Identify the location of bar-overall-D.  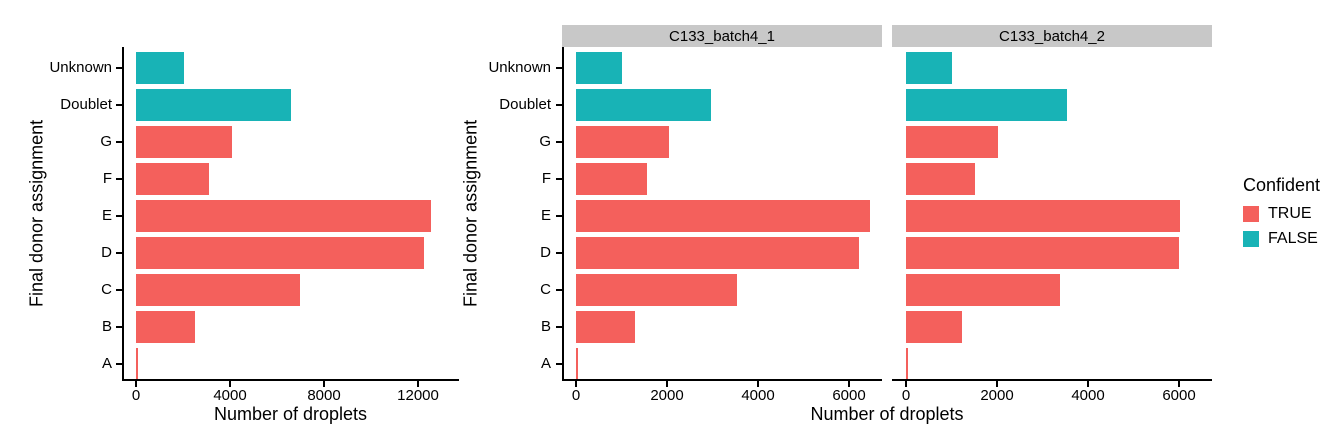
(280, 253).